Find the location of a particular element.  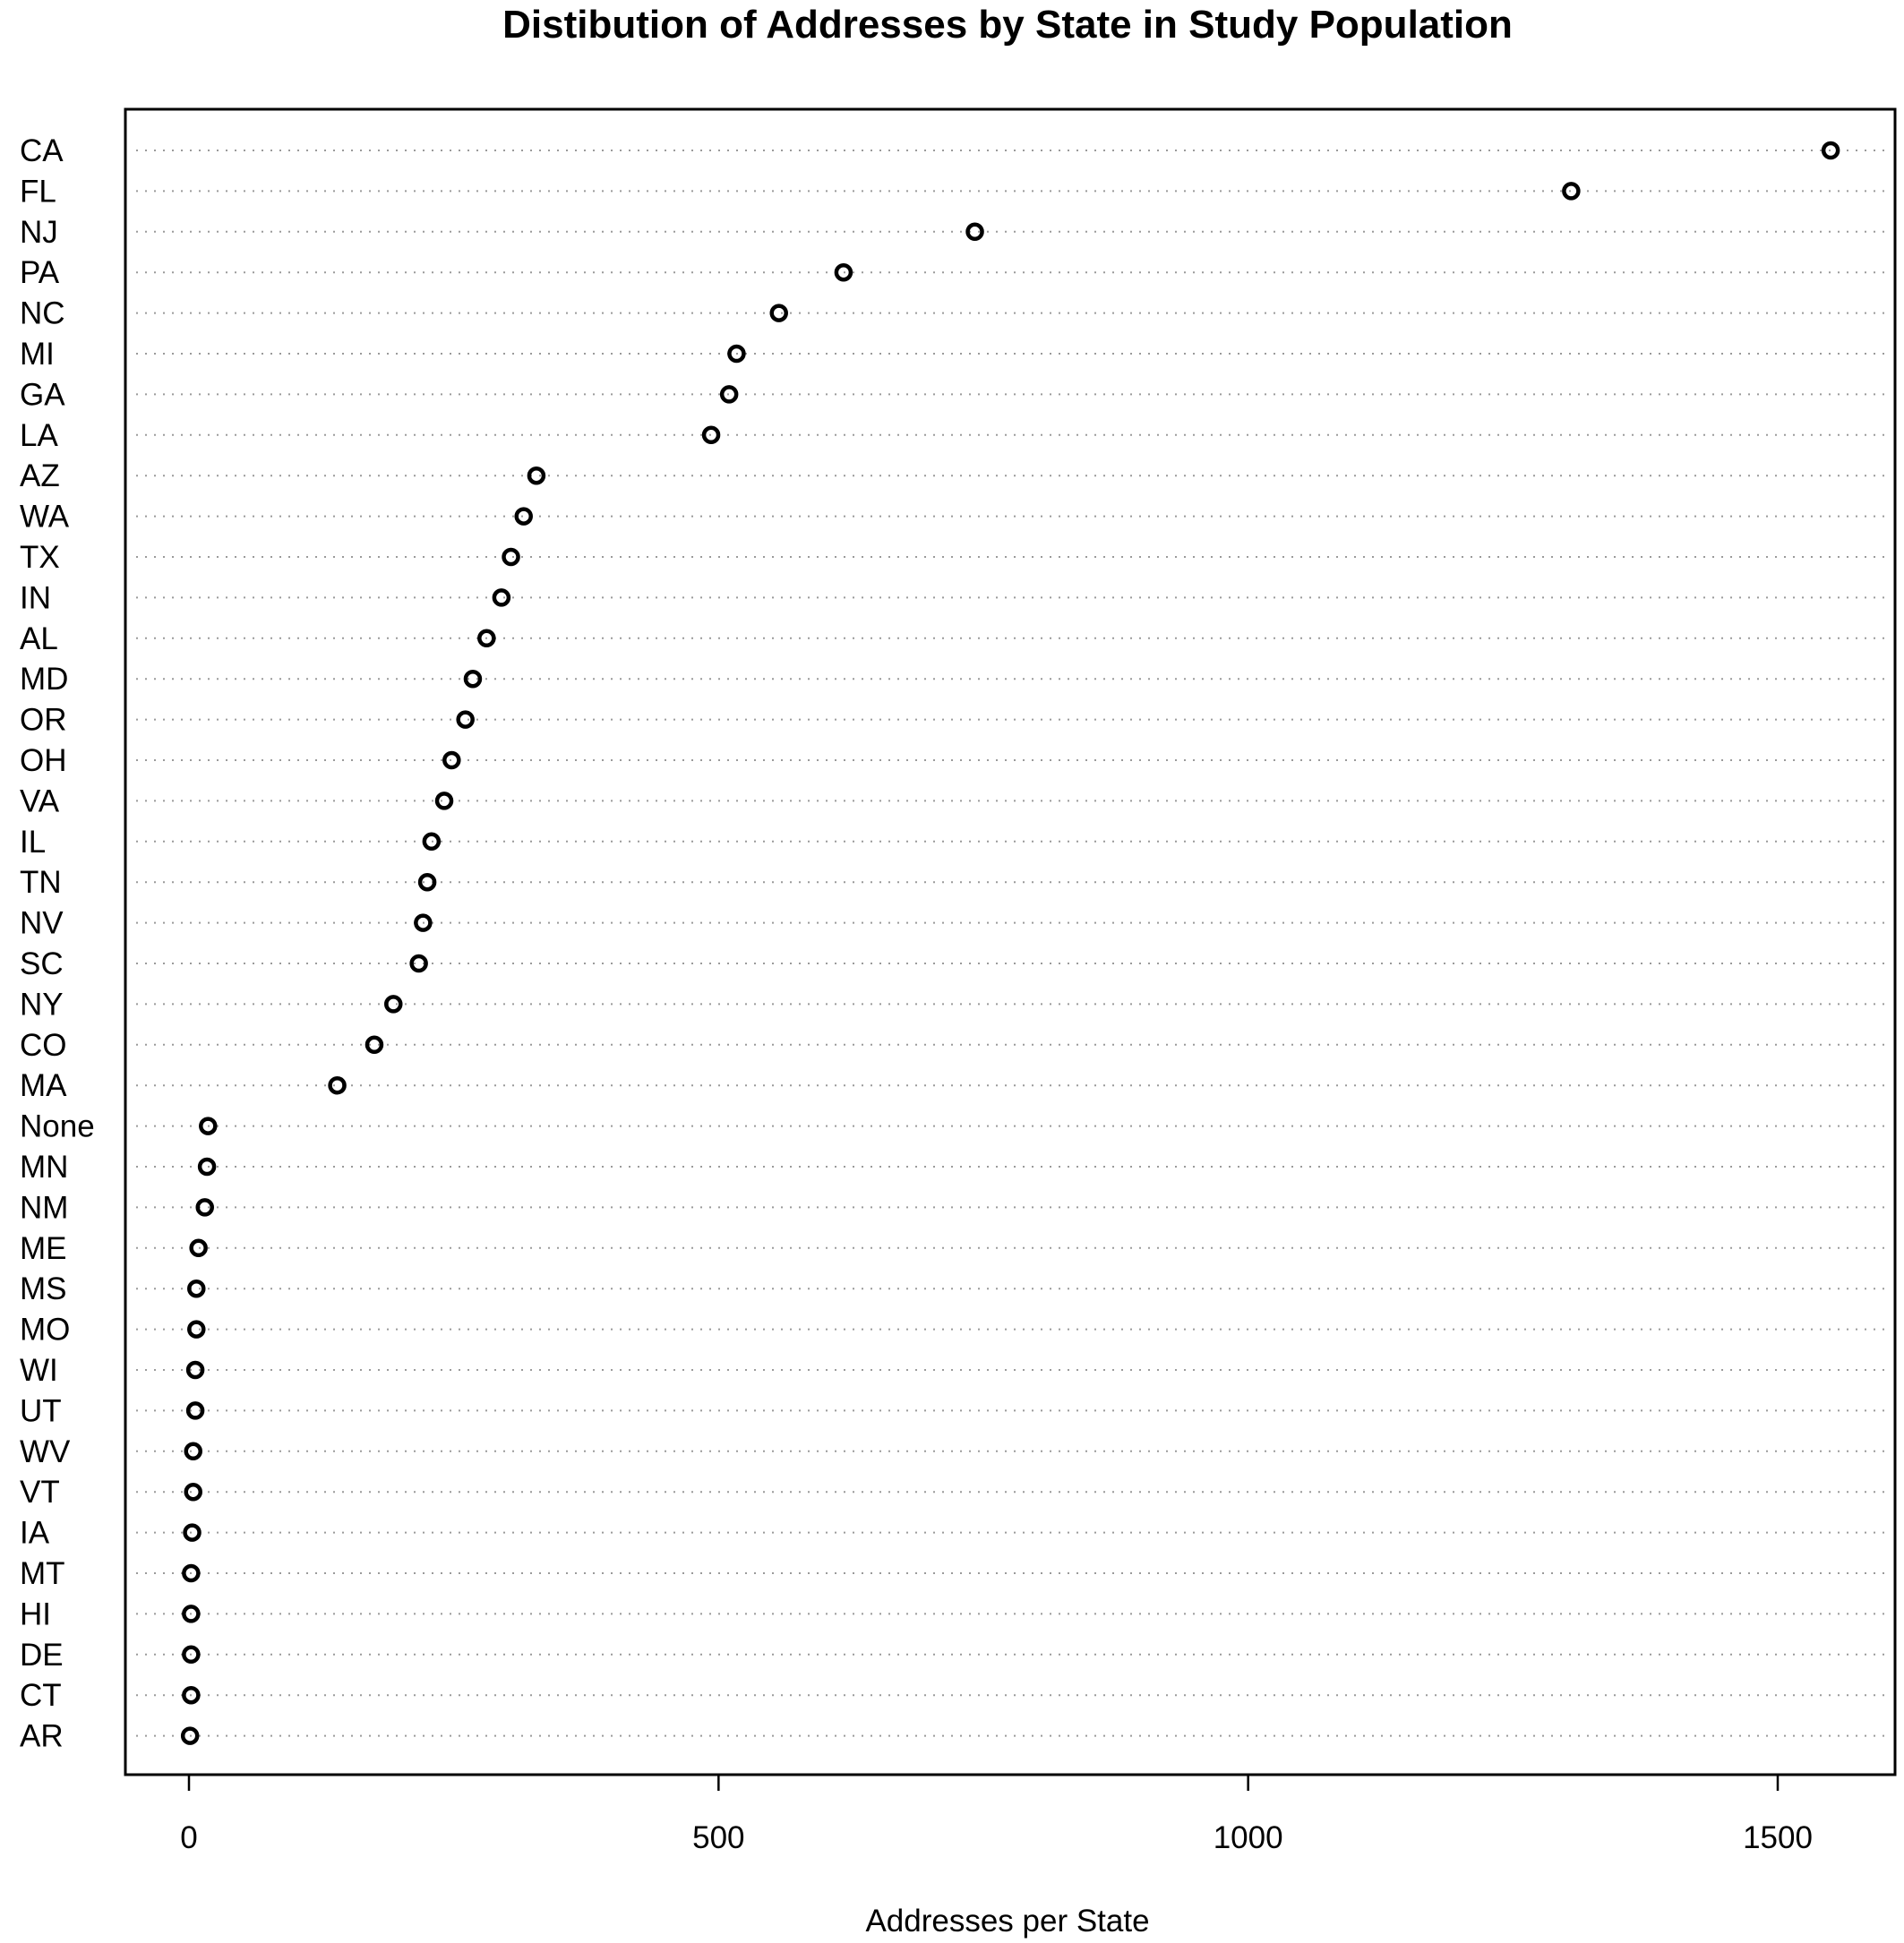

category-label: MA is located at coordinates (43, 1086).